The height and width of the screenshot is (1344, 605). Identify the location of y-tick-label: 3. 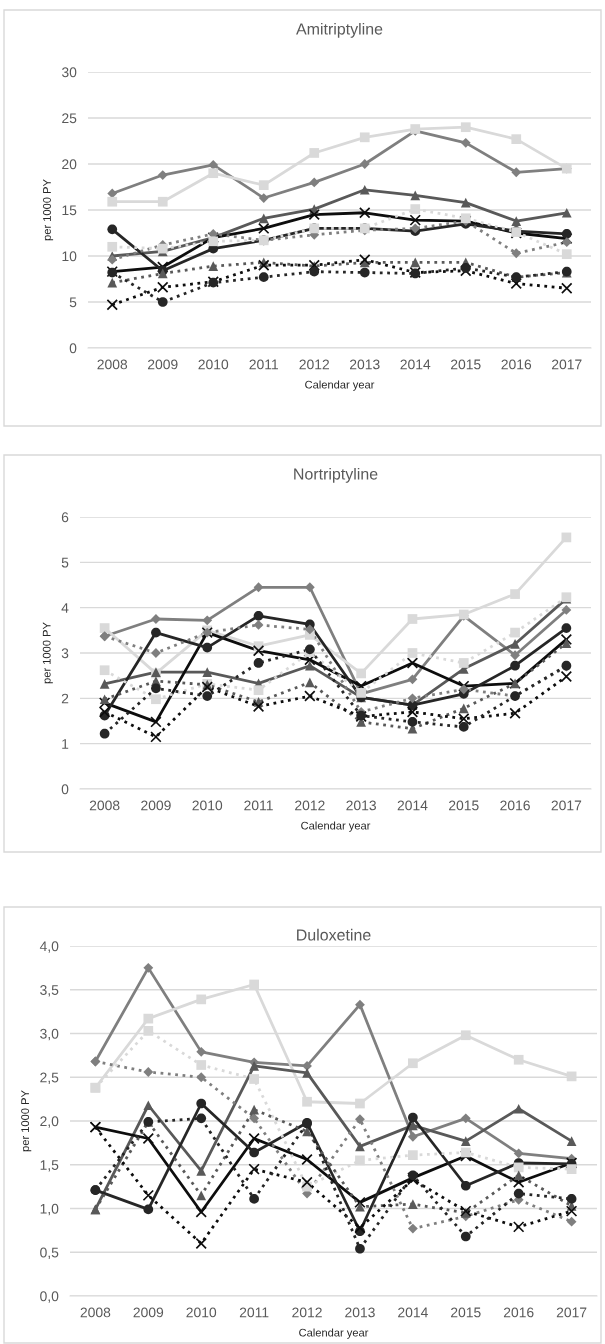
(65, 653).